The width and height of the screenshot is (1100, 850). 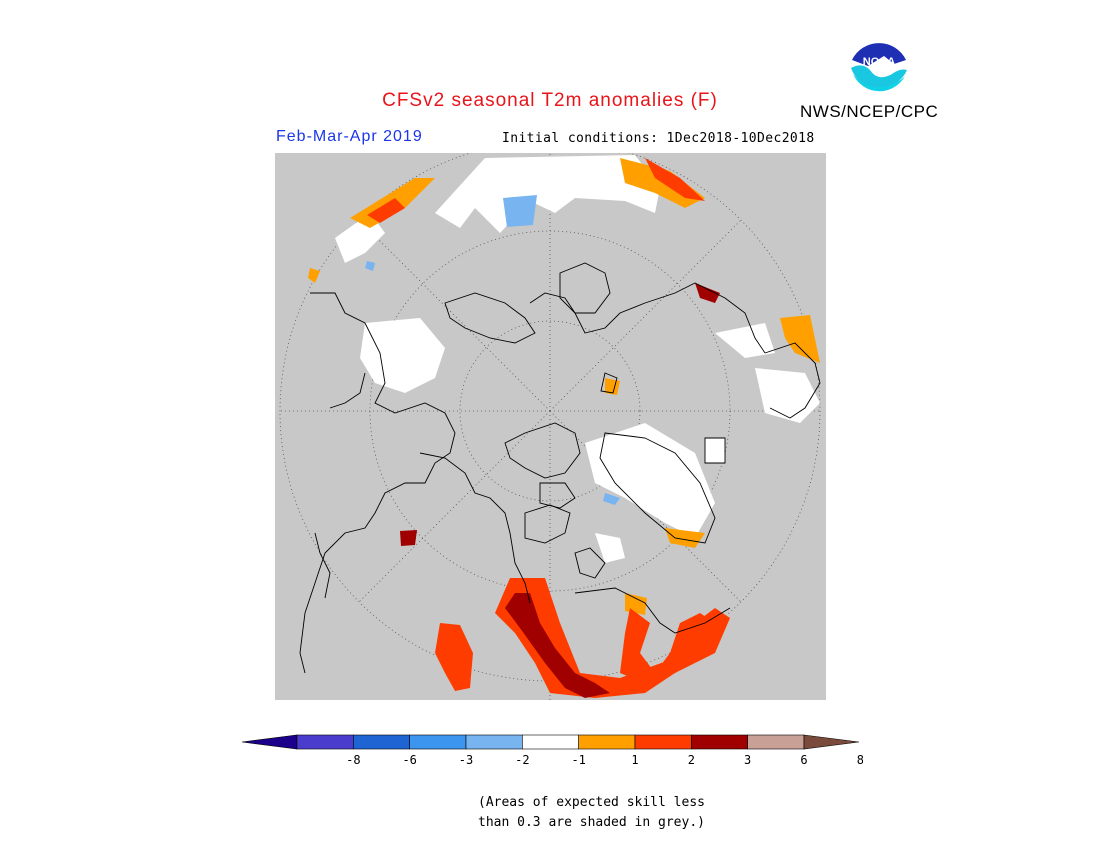 I want to click on legend-tick-label: 1, so click(x=634, y=760).